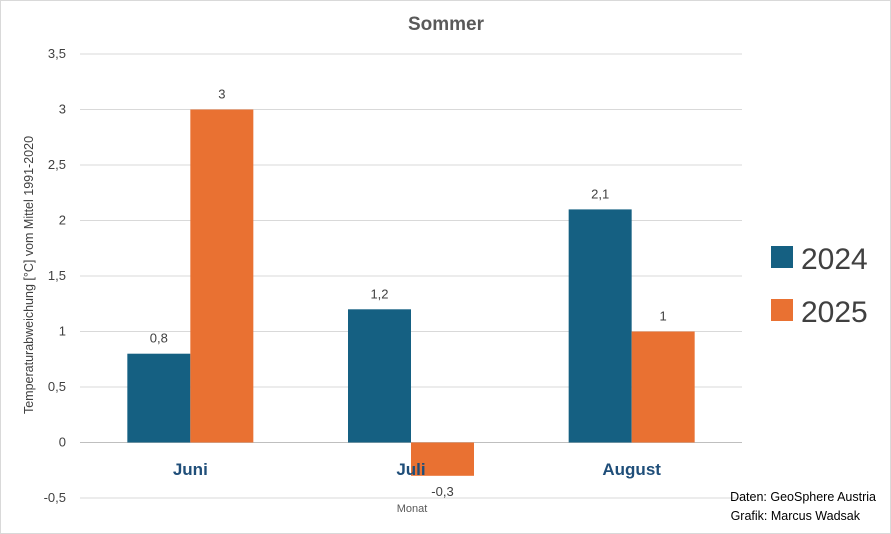  I want to click on bar-2024-juni, so click(159, 398).